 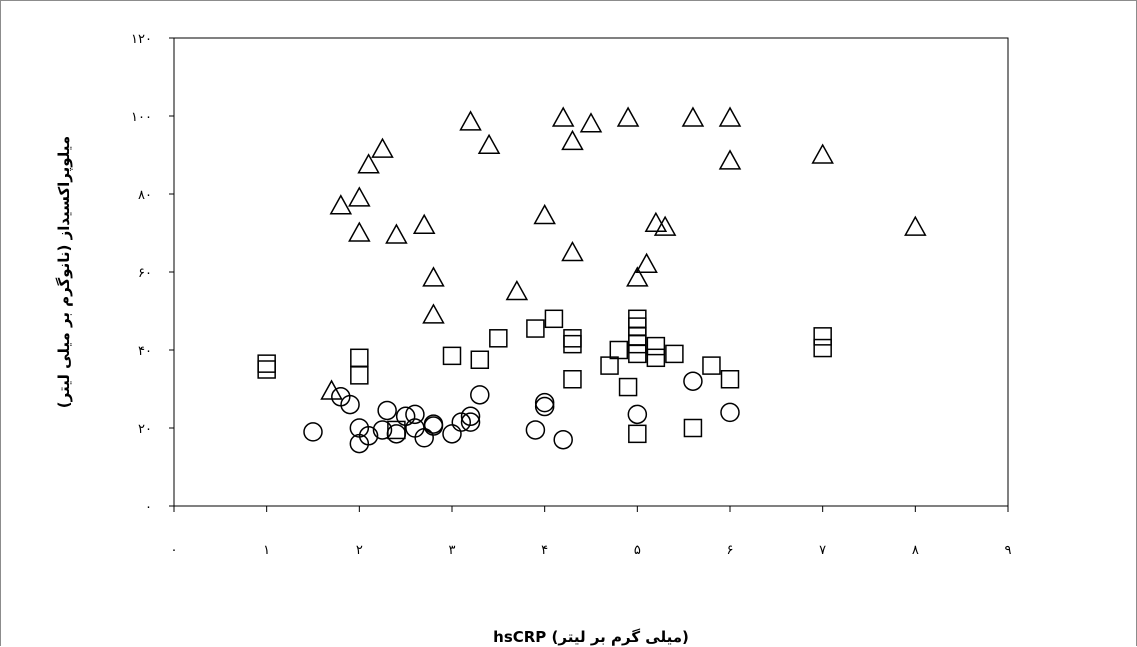 What do you see at coordinates (591, 532) in the screenshot?
I see `x-axis: ۰ ۱ ۲ ۳ ۴ ۵ ۶ ۷ ۸ ۹` at bounding box center [591, 532].